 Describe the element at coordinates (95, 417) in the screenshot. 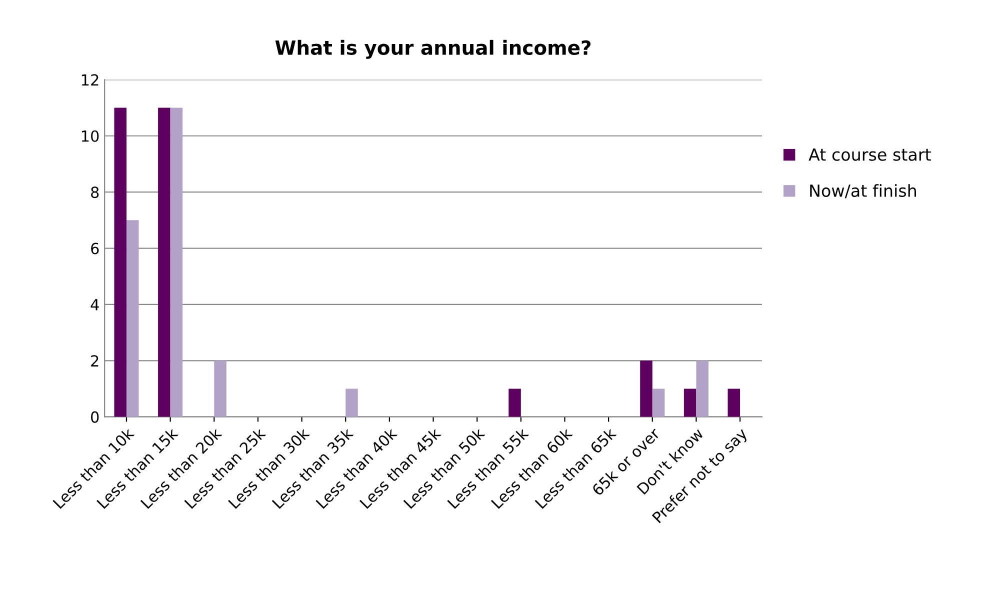

I see `y-tick-label: 0` at that location.